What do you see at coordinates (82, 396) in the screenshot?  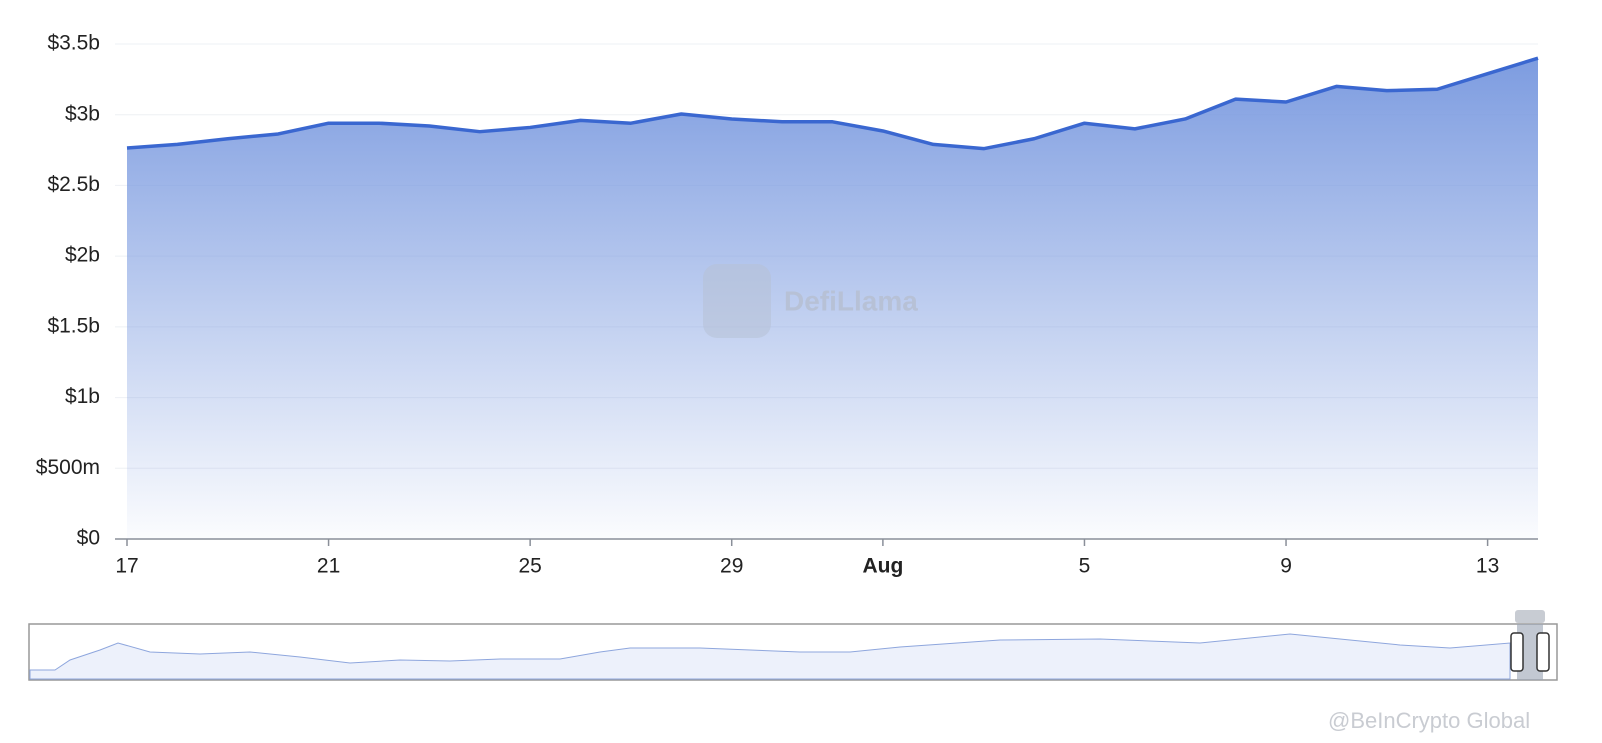 I see `y-tick-label: $1b` at bounding box center [82, 396].